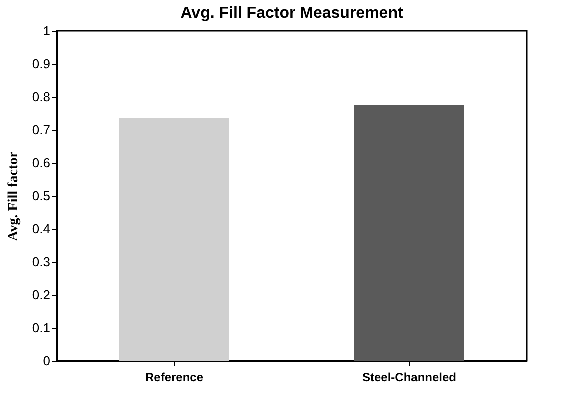  Describe the element at coordinates (41, 163) in the screenshot. I see `y-tick-label: 0.6` at that location.